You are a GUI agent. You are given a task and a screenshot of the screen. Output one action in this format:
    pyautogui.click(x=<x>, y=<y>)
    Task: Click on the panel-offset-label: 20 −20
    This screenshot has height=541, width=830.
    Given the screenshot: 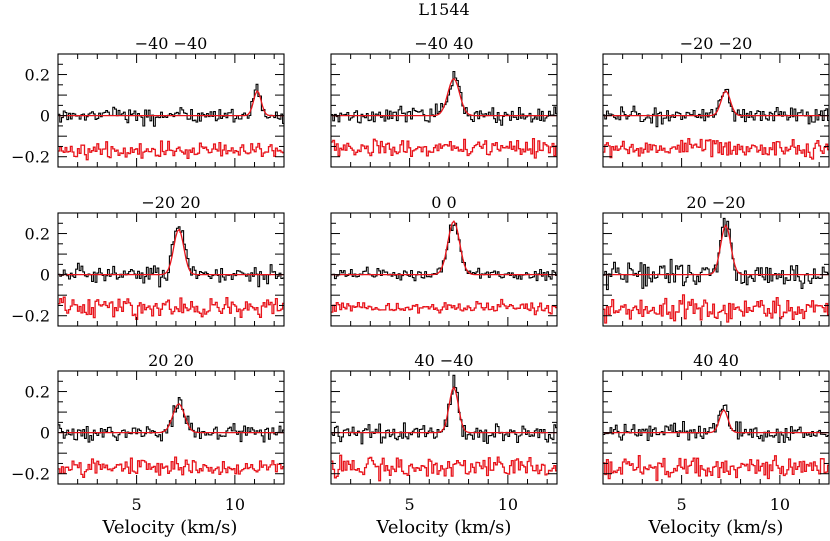 What is the action you would take?
    pyautogui.click(x=715, y=202)
    